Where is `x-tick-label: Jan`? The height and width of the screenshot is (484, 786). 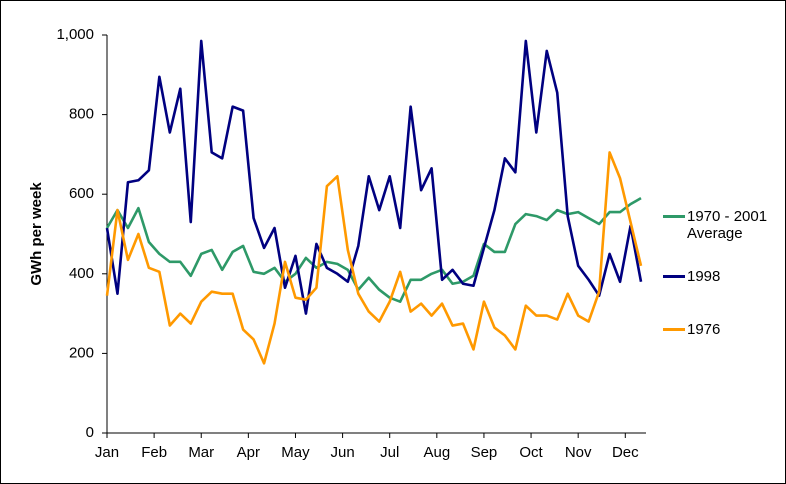
x-tick-label: Jan is located at coordinates (107, 452).